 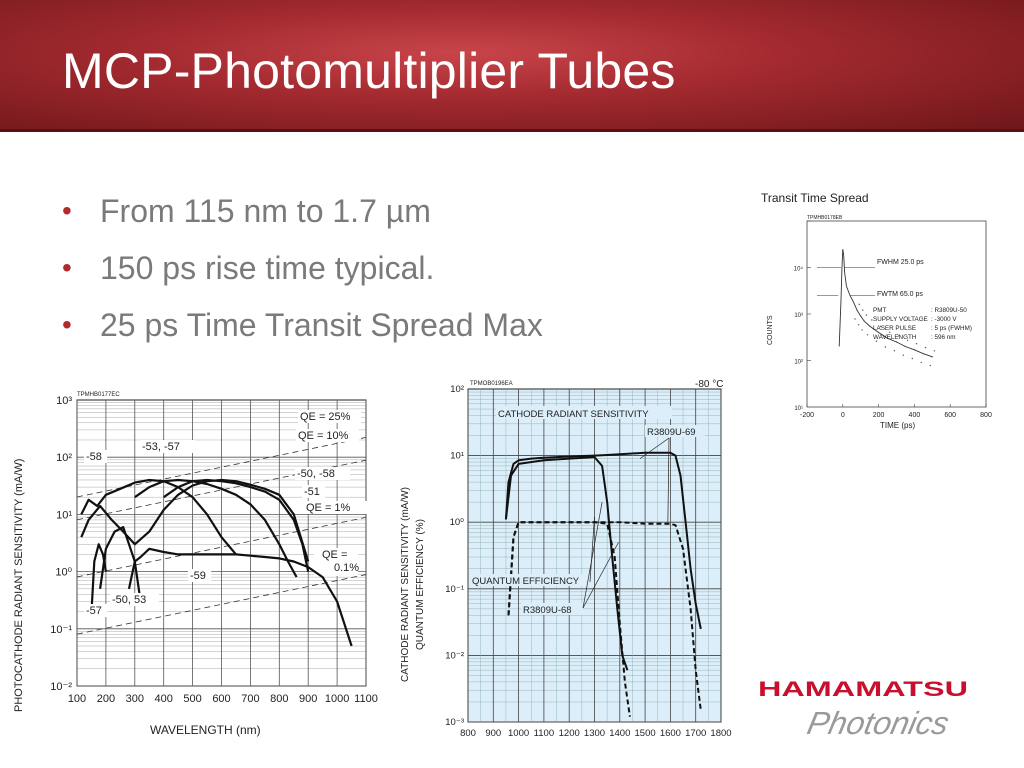 What do you see at coordinates (19, 585) in the screenshot?
I see `prs-ylabel: PHOTOCATHODE RADIANT SENSITIVITY (mA/W)` at bounding box center [19, 585].